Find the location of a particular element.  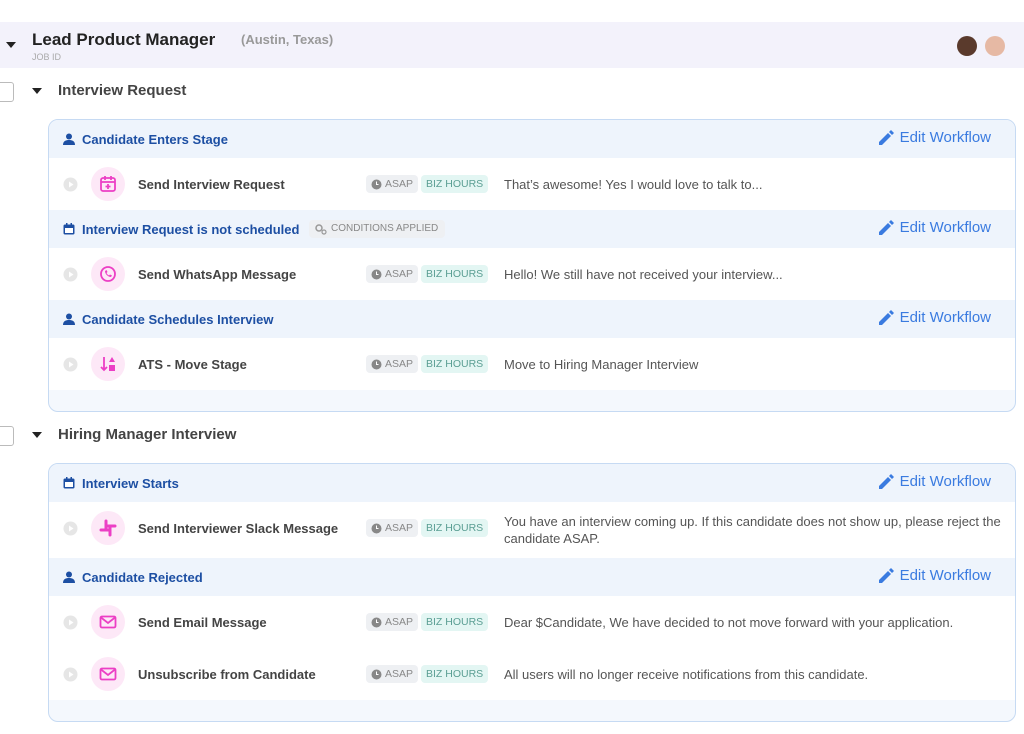

action-message: Move to Hiring Manager Interview is located at coordinates (756, 364).